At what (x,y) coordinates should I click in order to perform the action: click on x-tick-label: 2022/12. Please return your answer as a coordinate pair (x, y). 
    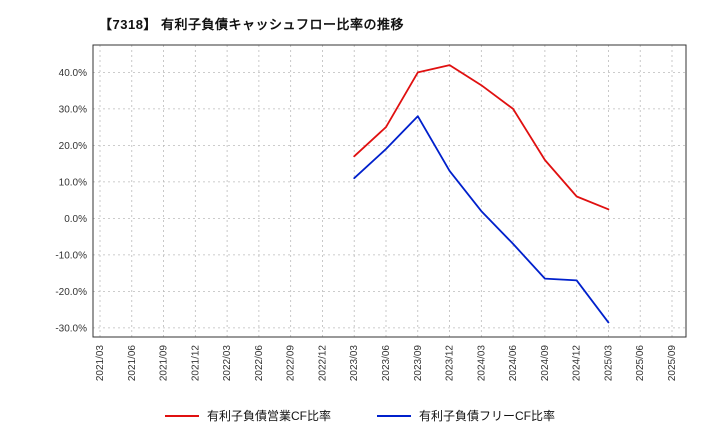
    Looking at the image, I should click on (322, 363).